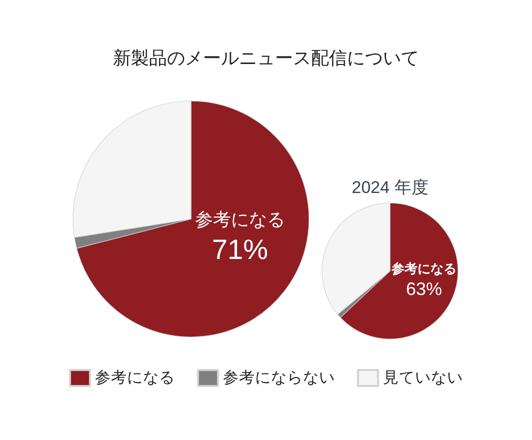 This screenshot has height=440, width=532. What do you see at coordinates (135, 377) in the screenshot?
I see `legend-label: 参考になる` at bounding box center [135, 377].